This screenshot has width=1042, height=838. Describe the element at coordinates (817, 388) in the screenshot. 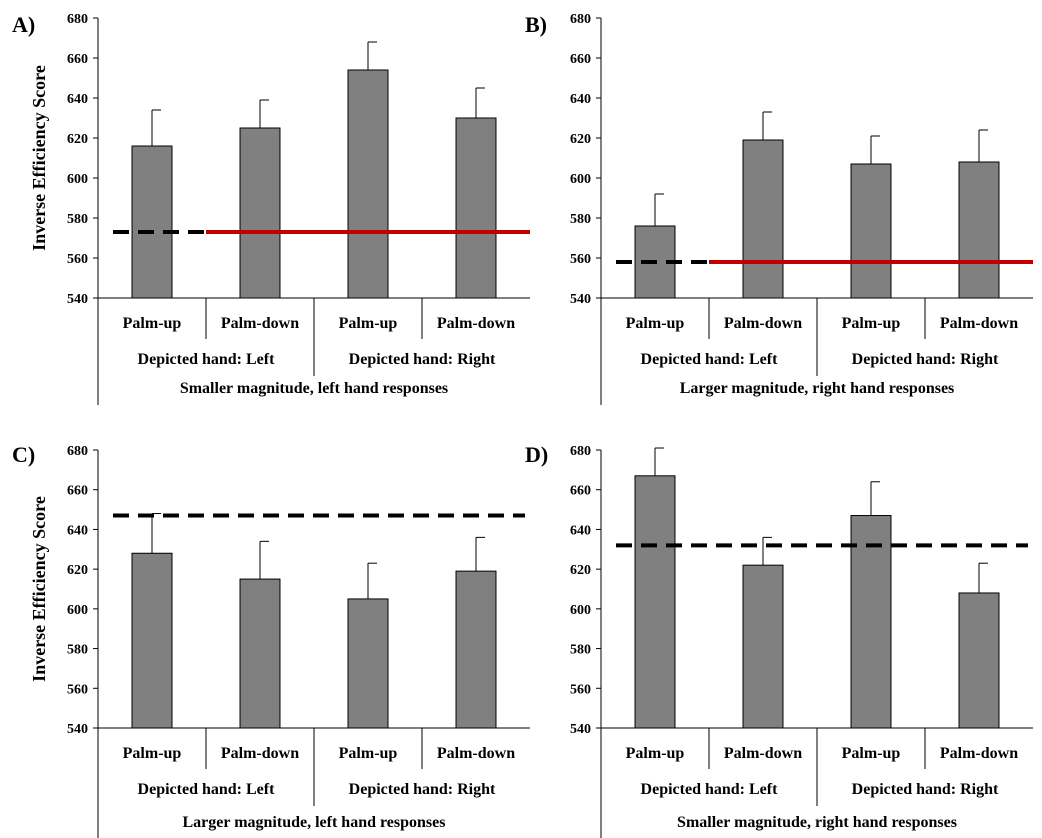

I see `condition-label: Larger magnitude, right hand responses` at that location.